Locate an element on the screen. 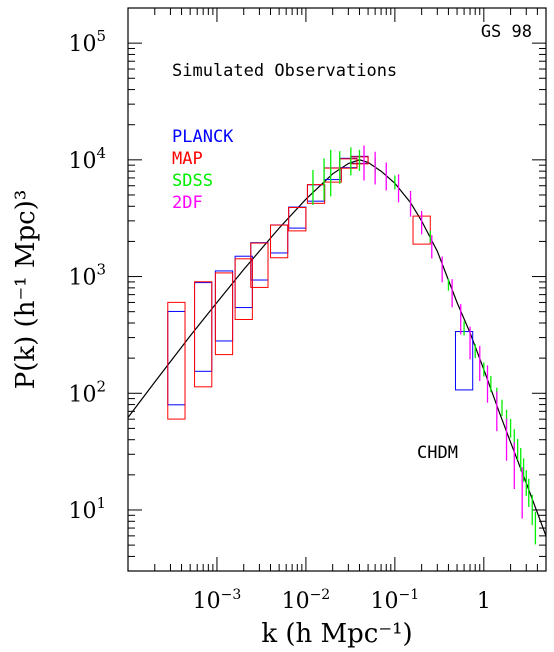  y-tick-label: 10⁵ is located at coordinates (87, 42).